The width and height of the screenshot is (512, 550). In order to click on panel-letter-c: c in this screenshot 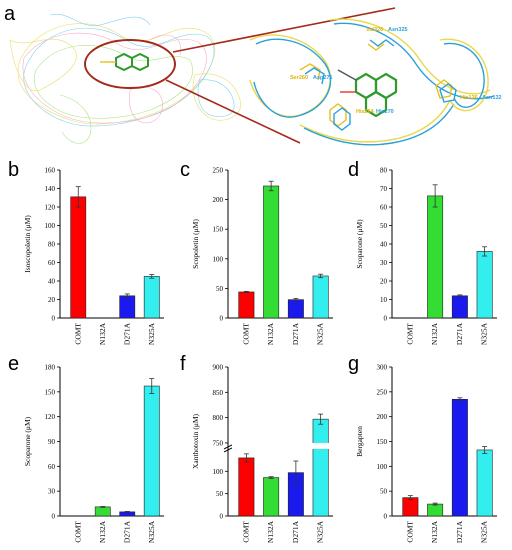, I will do `click(185, 170)`.